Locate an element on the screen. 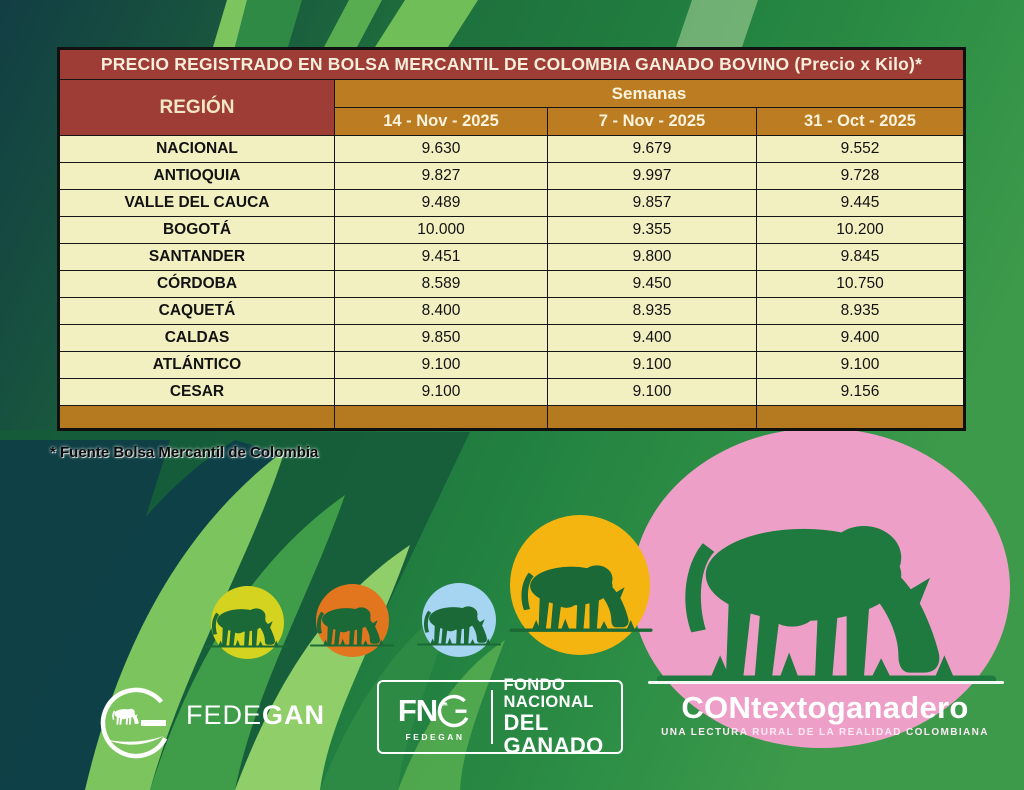 The image size is (1024, 790). table-row: ANTIOQUIA 9.827 9.997 9.728 is located at coordinates (511, 176).